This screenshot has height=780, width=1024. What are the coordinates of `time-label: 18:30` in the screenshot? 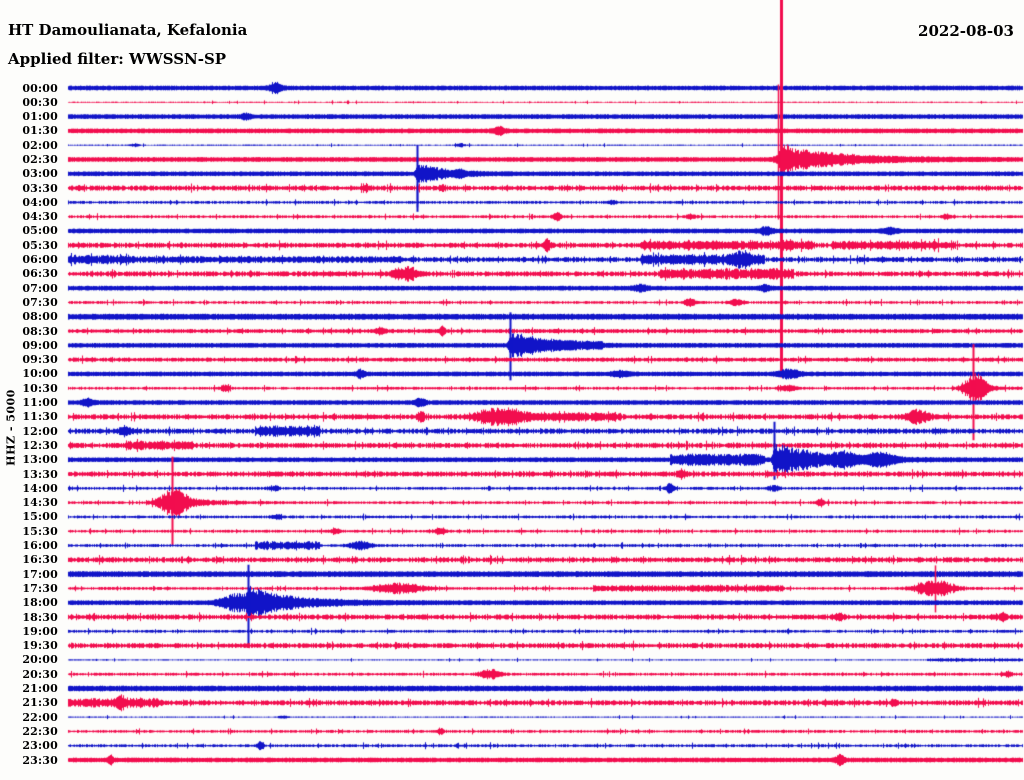 It's located at (40, 617).